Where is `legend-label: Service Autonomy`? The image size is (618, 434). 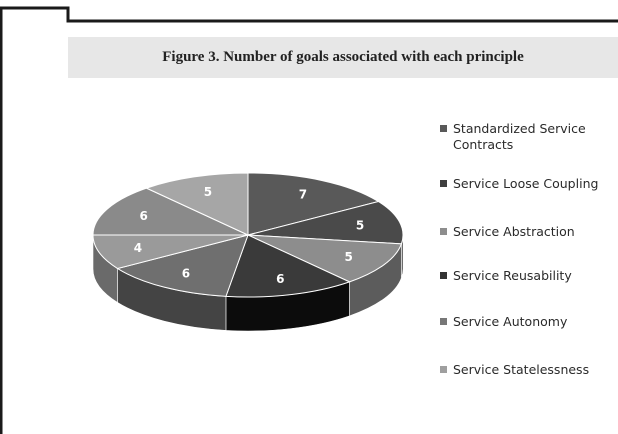
legend-label: Service Autonomy is located at coordinates (510, 321).